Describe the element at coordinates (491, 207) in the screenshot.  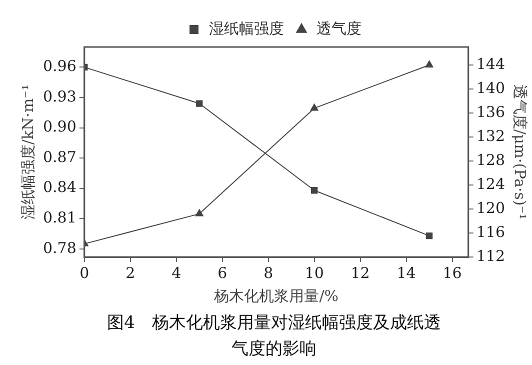
I see `y2-tick-label: 120` at that location.